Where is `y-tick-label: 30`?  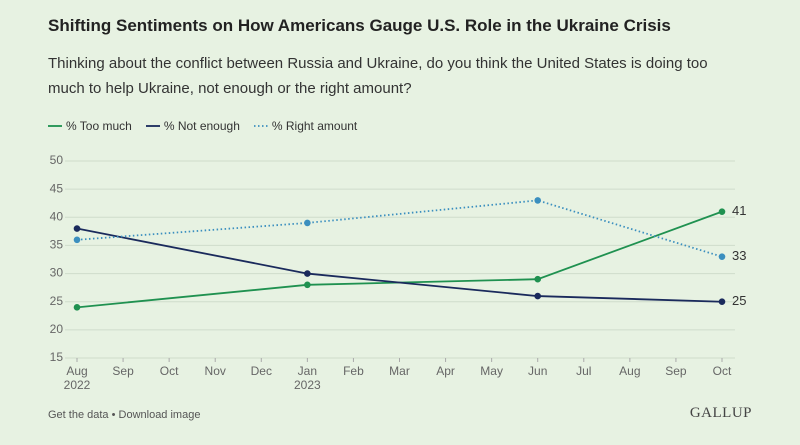 y-tick-label: 30 is located at coordinates (57, 273).